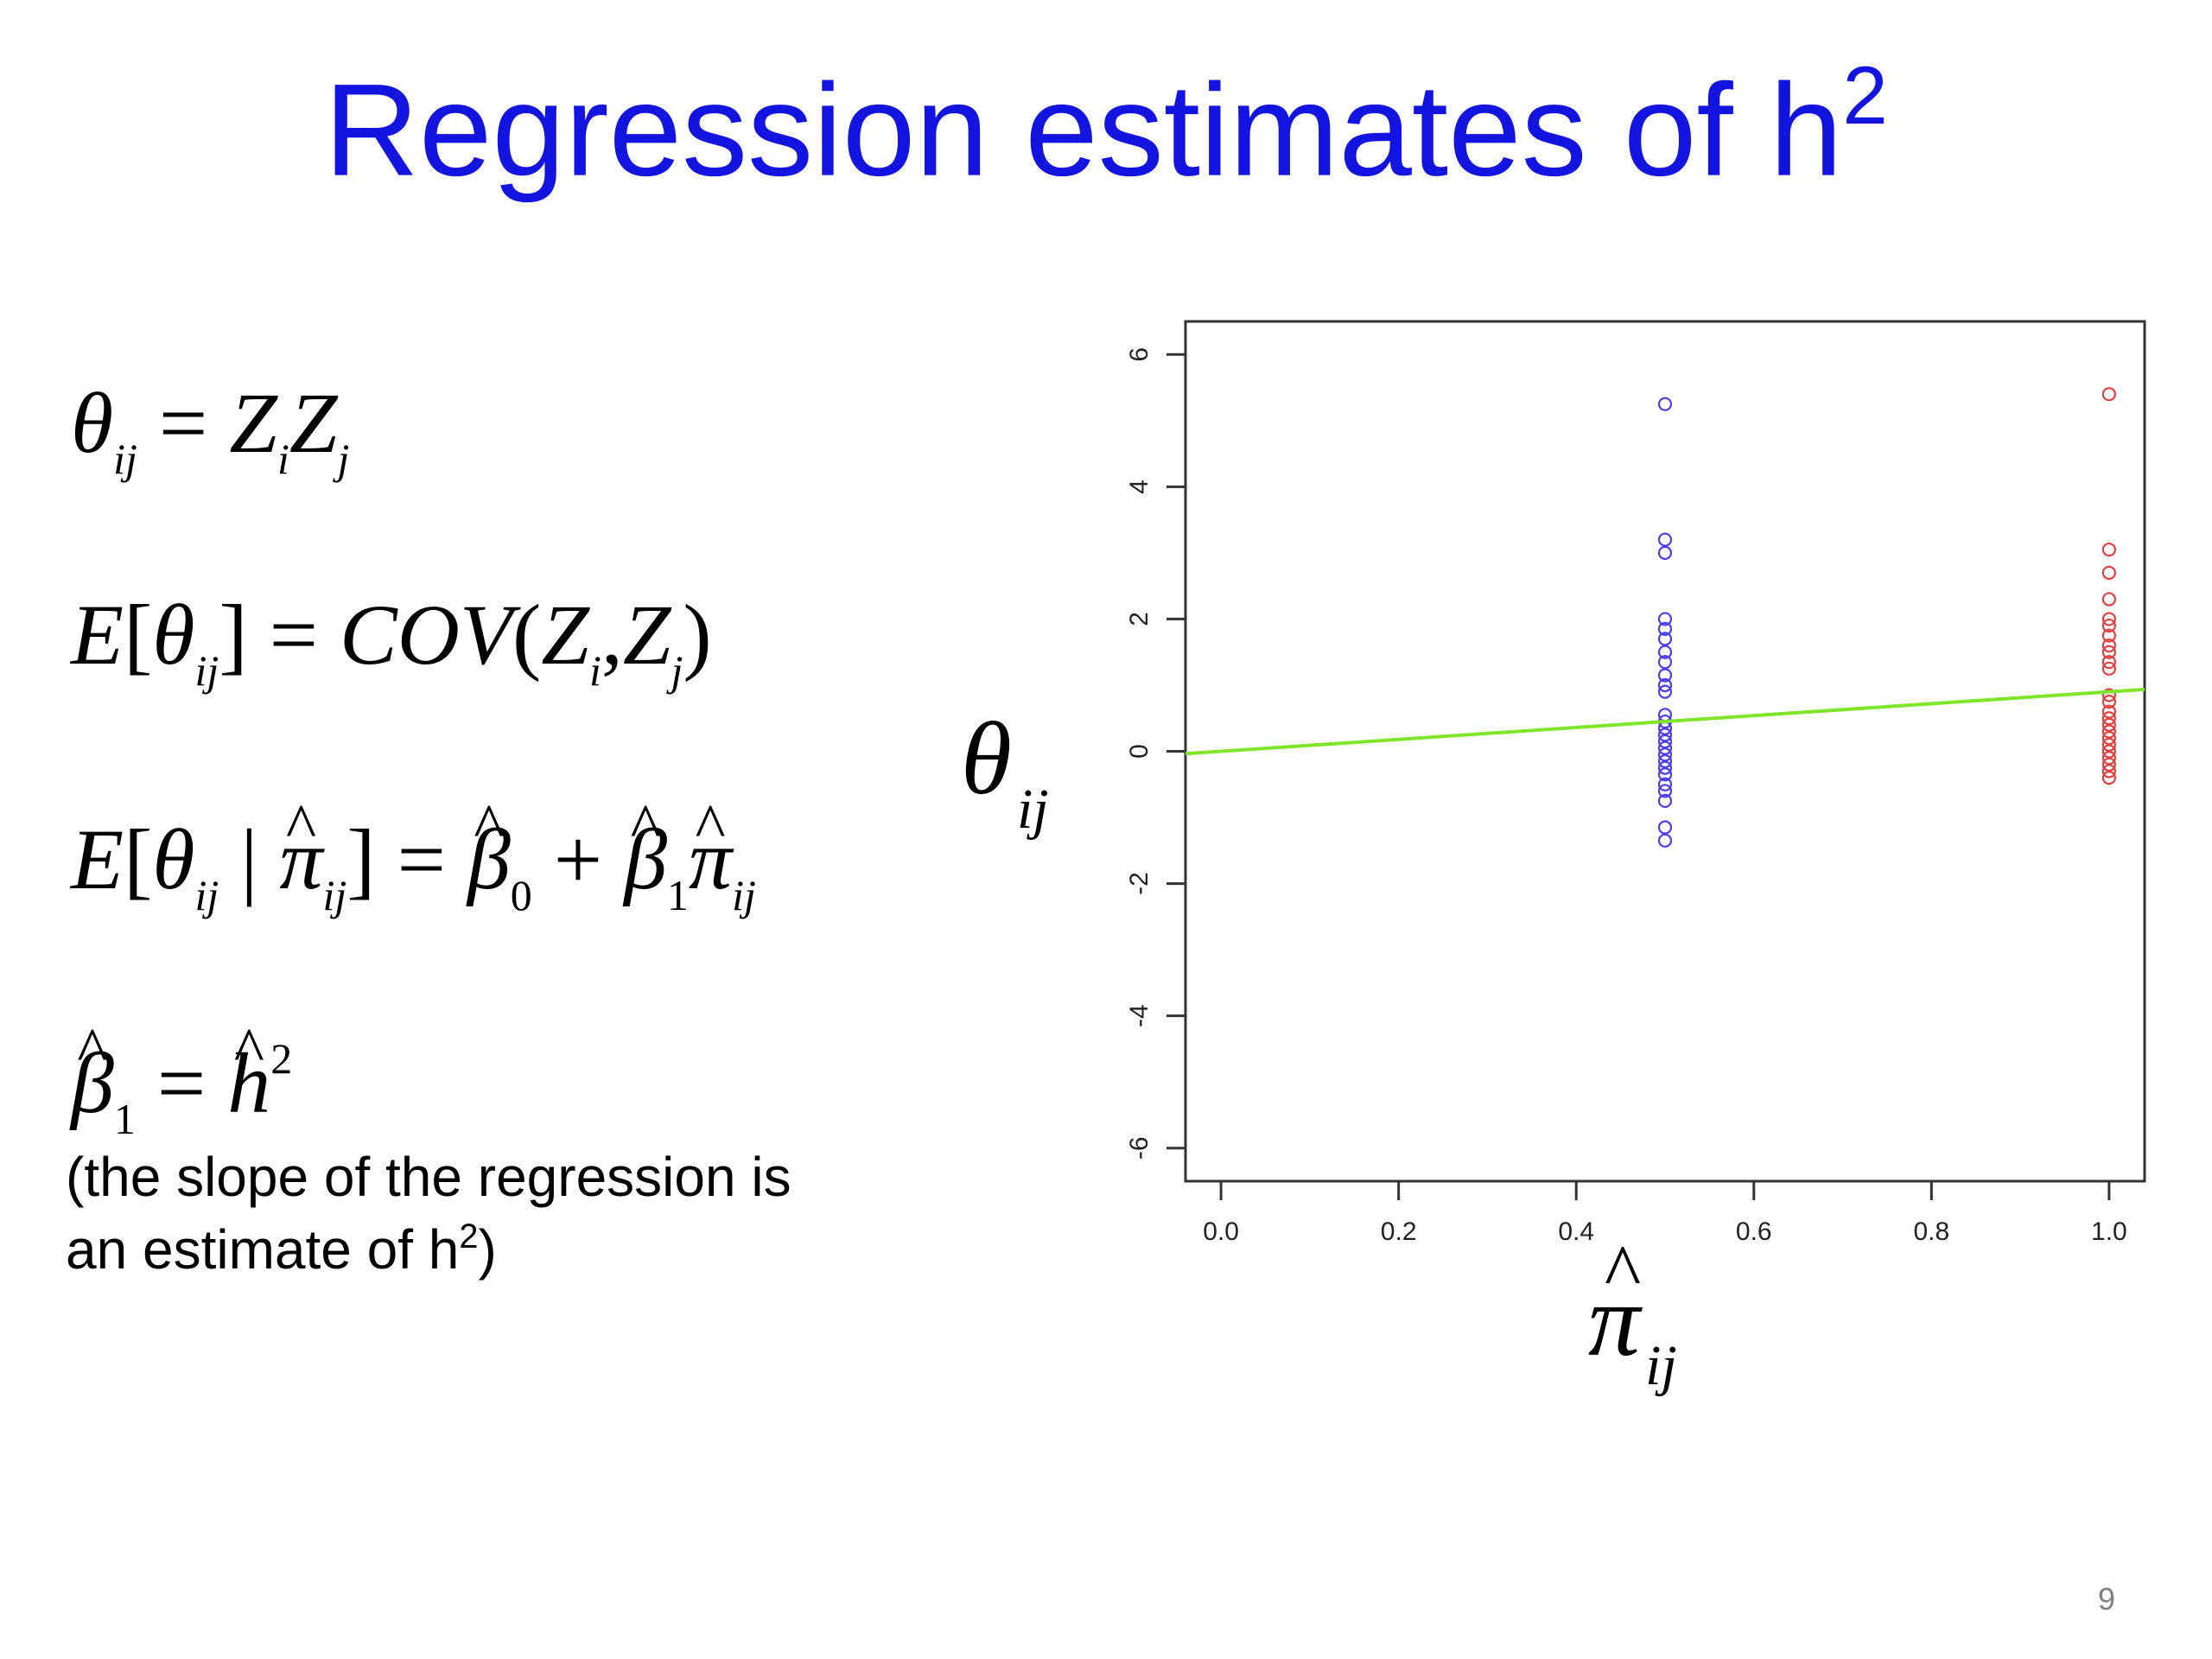 The height and width of the screenshot is (1659, 2212). I want to click on y-tick-label: 6, so click(1139, 354).